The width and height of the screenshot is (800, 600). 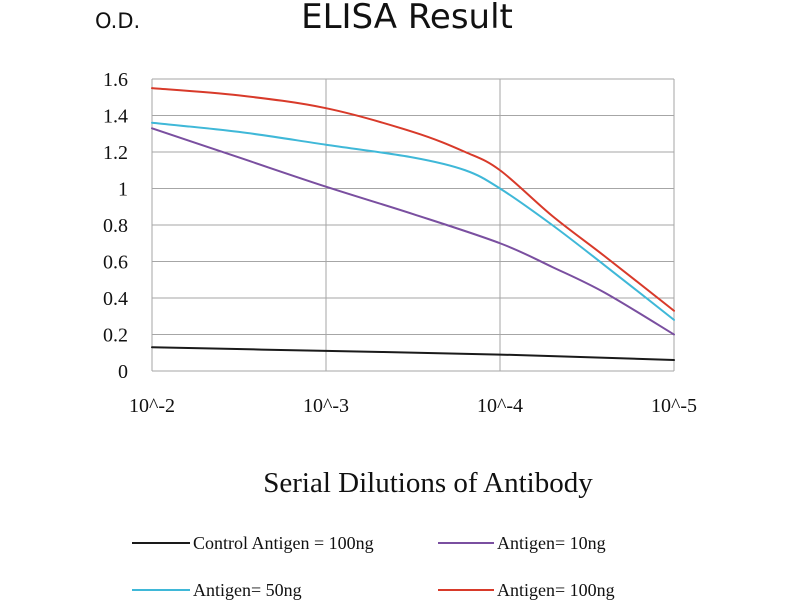 I want to click on legend-item: Antigen= 100ng, so click(x=526, y=590).